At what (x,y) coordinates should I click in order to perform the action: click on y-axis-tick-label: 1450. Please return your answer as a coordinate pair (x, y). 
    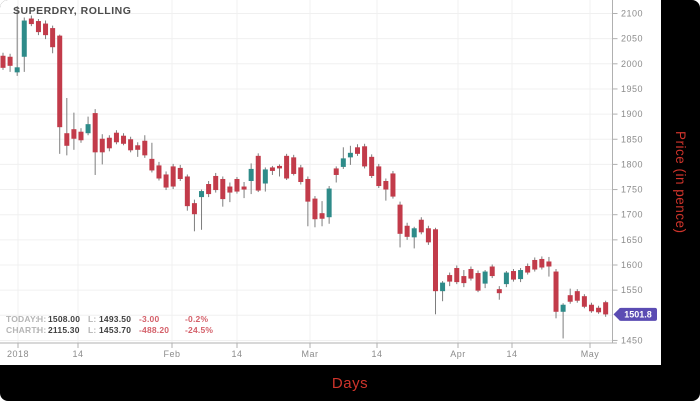
    Looking at the image, I should click on (632, 340).